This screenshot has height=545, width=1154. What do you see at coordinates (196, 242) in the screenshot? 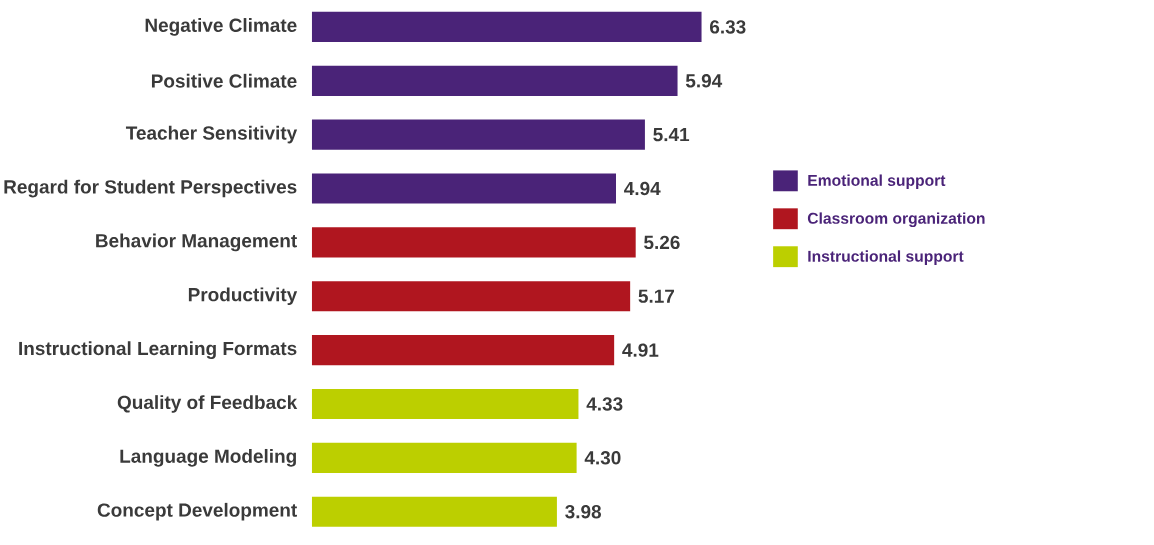
I see `y-tick-label: Behavior Management` at bounding box center [196, 242].